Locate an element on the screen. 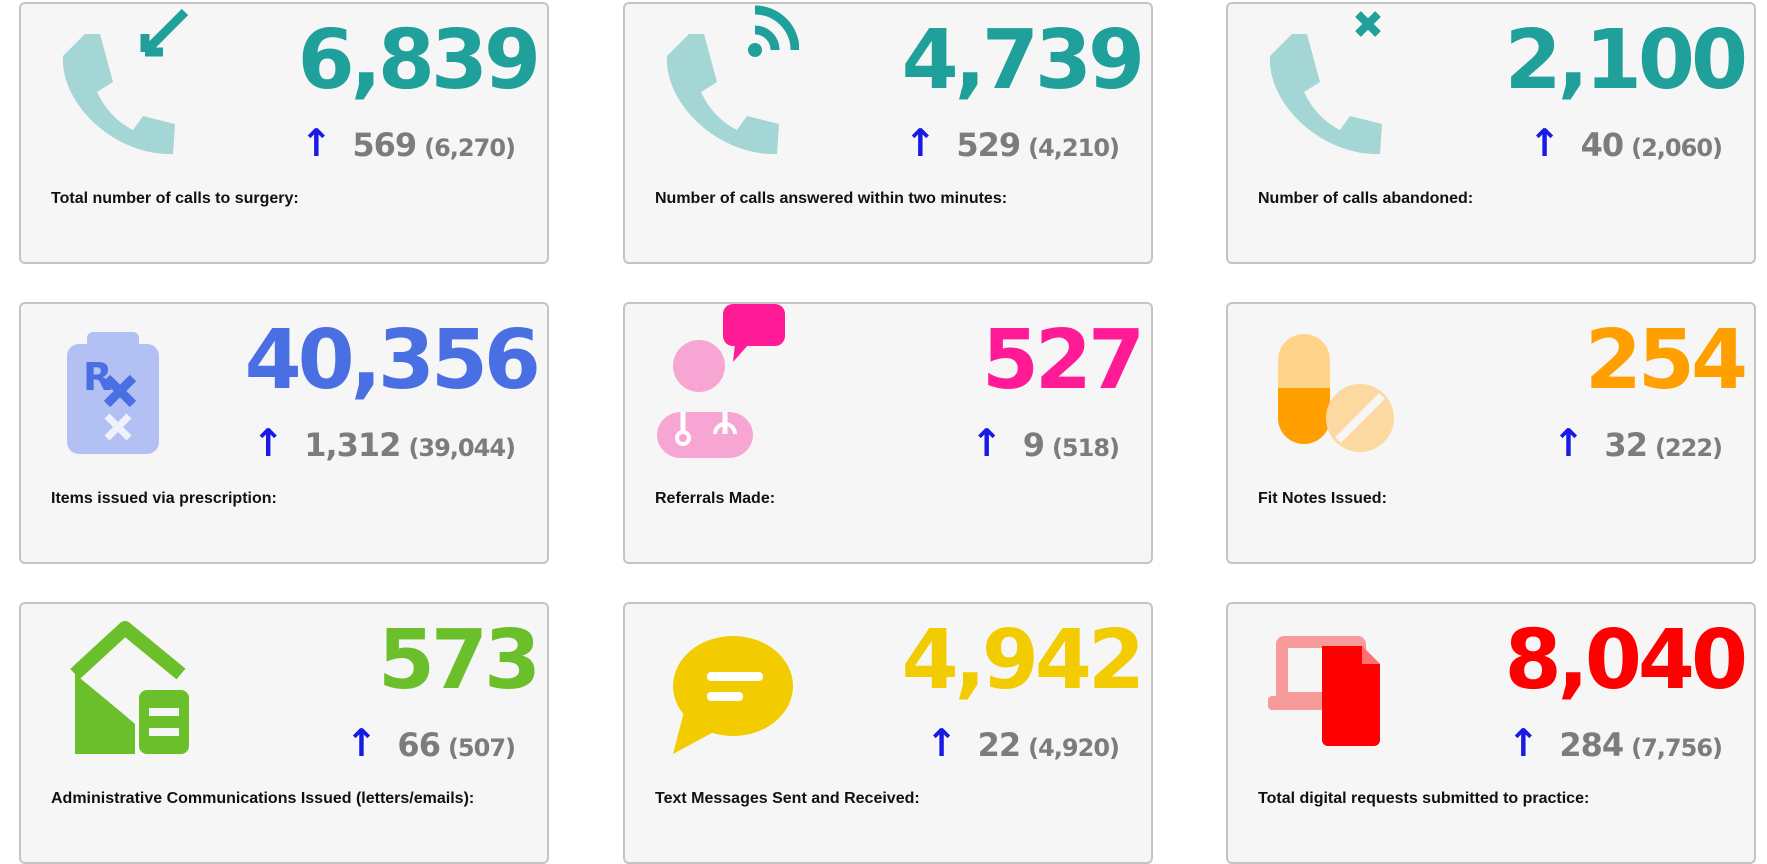 This screenshot has width=1767, height=864. stat-change: ↑ 1,312 (39,044) is located at coordinates (384, 443).